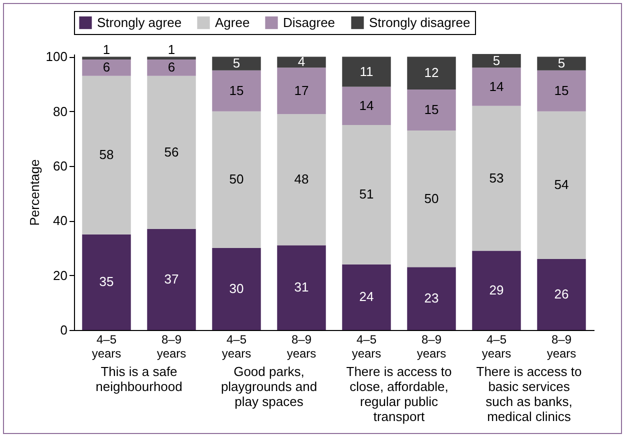  I want to click on data-label: 58, so click(106, 154).